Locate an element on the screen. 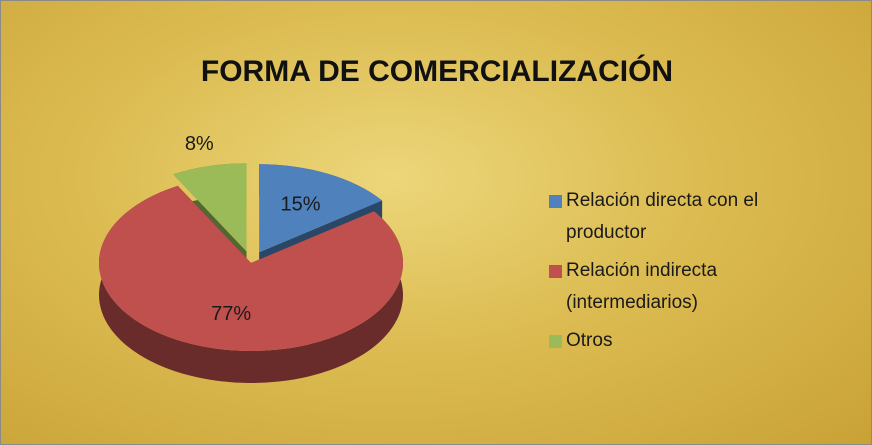  data-label: 77% is located at coordinates (231, 314).